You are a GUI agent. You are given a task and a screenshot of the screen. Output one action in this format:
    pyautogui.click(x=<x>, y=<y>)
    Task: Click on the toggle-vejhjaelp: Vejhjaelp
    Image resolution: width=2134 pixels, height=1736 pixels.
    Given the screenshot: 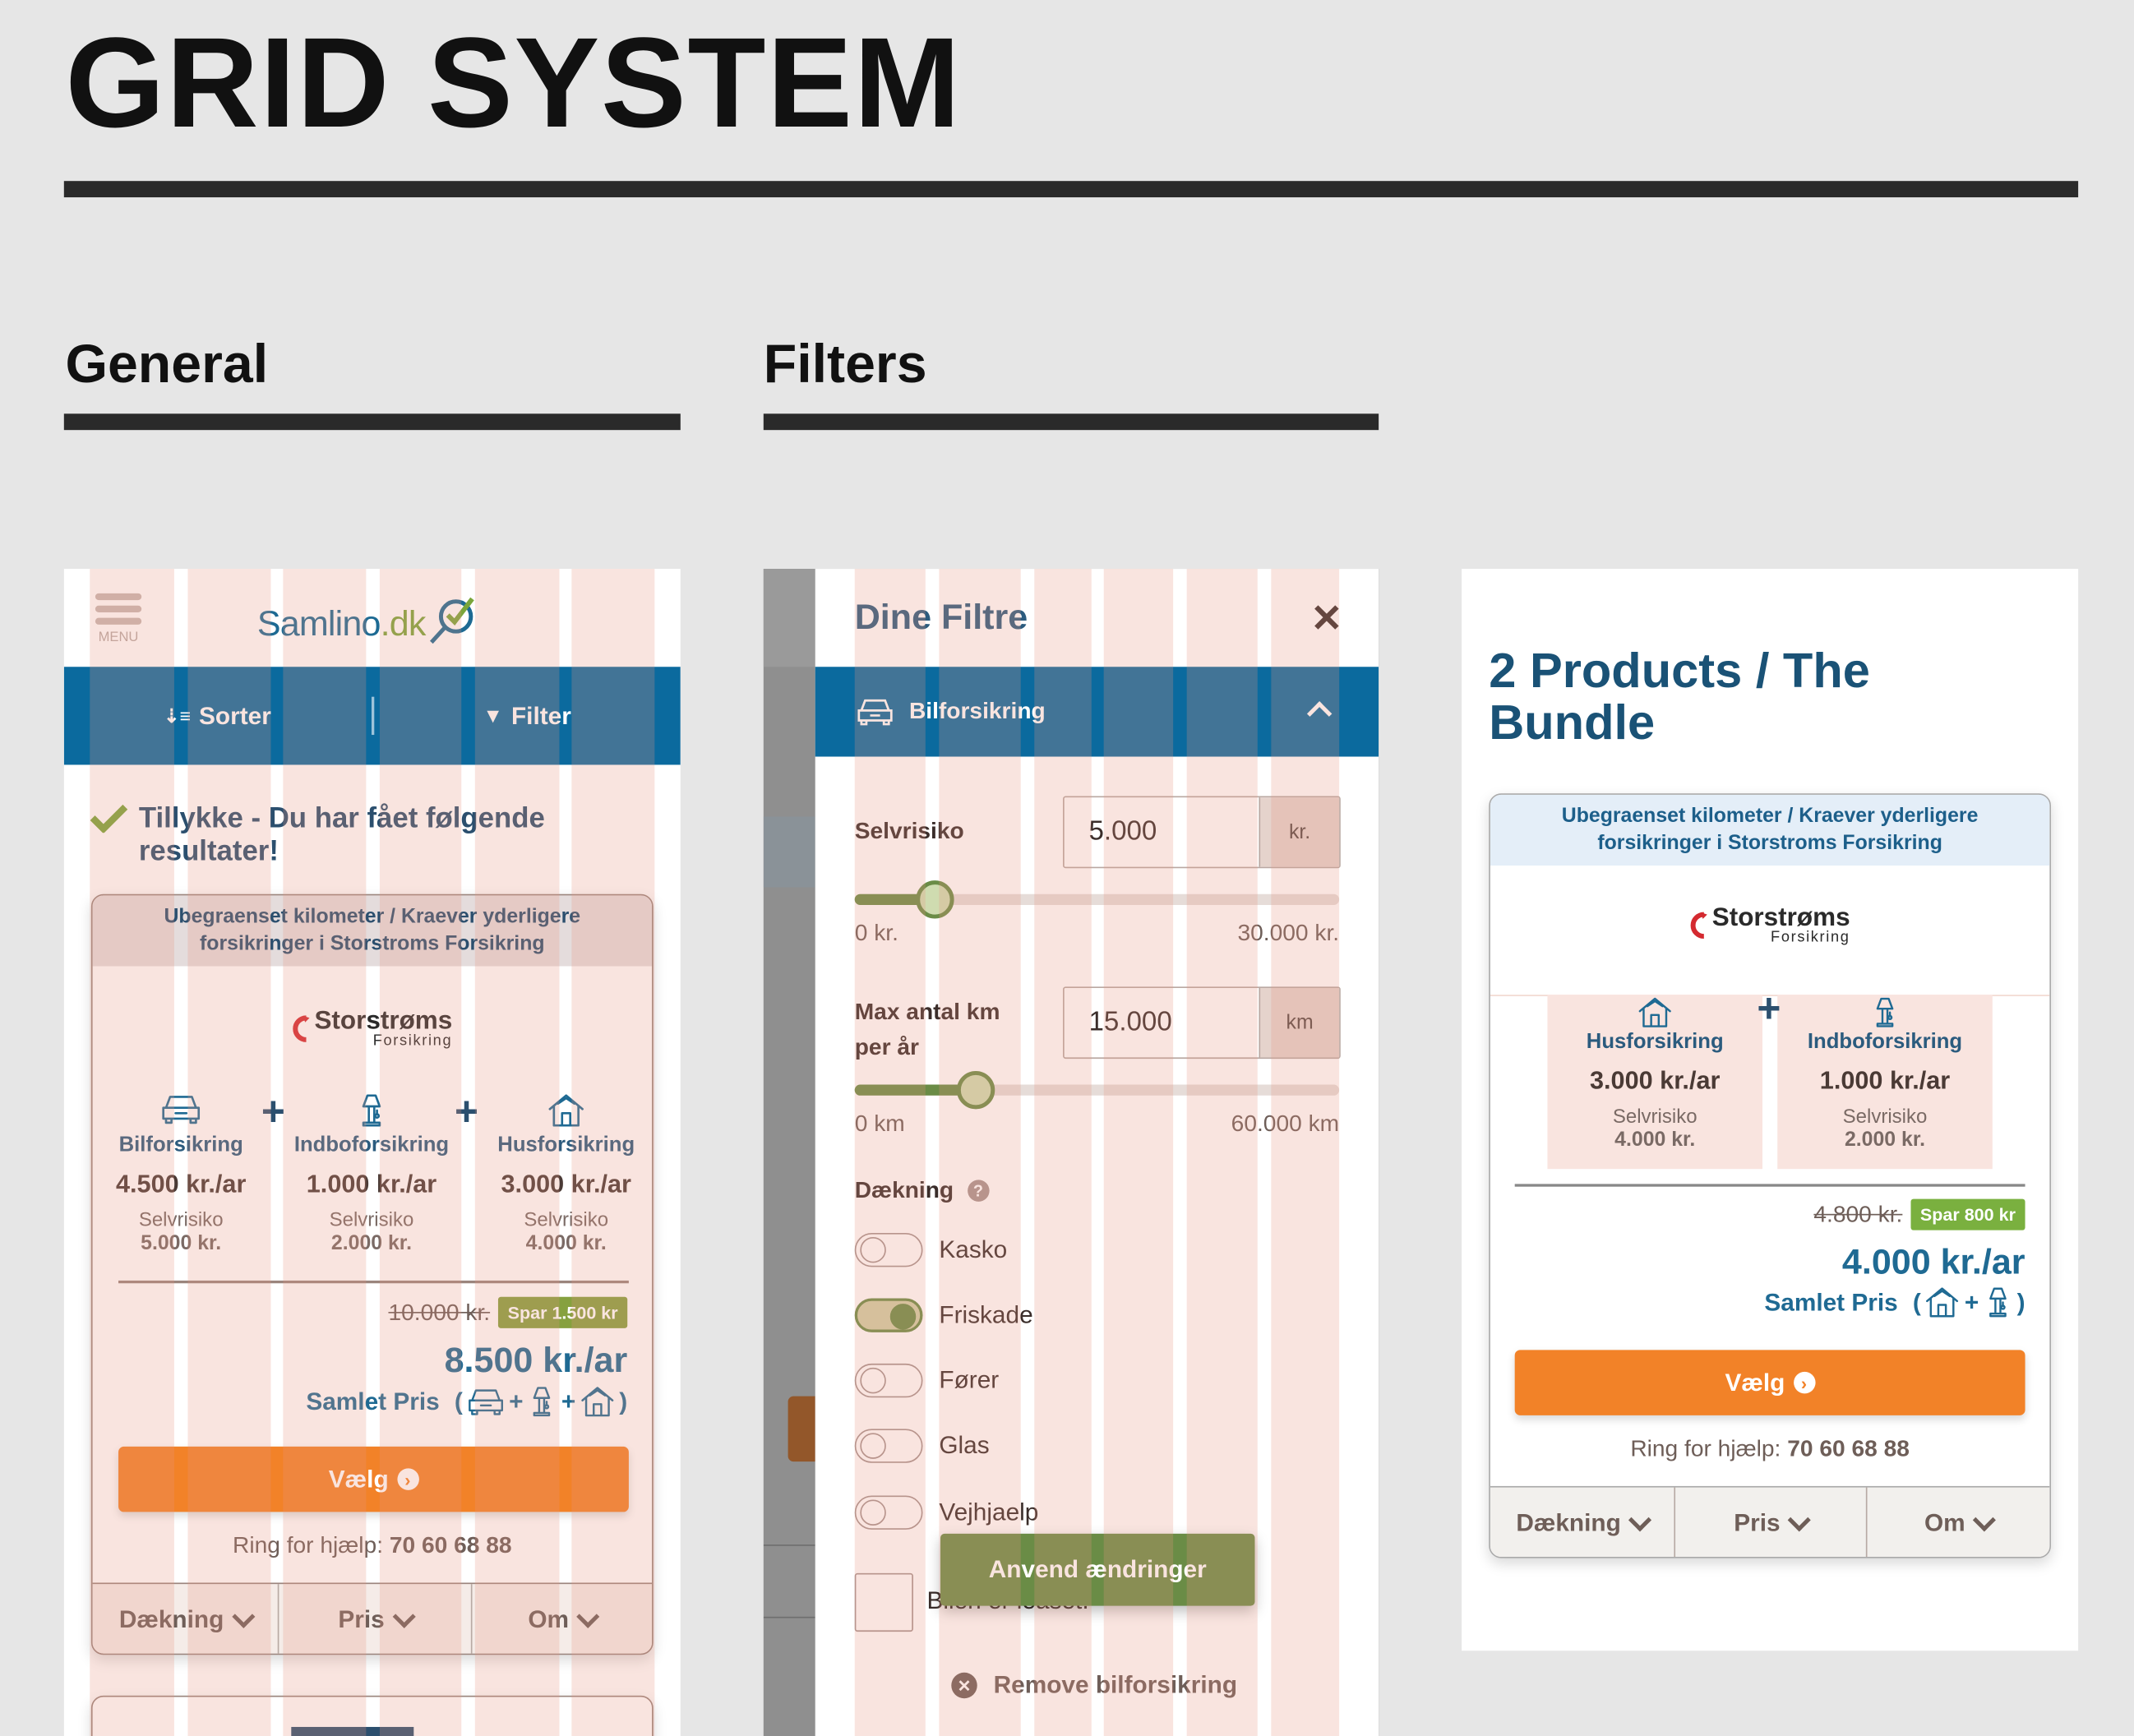 What is the action you would take?
    pyautogui.click(x=946, y=1513)
    